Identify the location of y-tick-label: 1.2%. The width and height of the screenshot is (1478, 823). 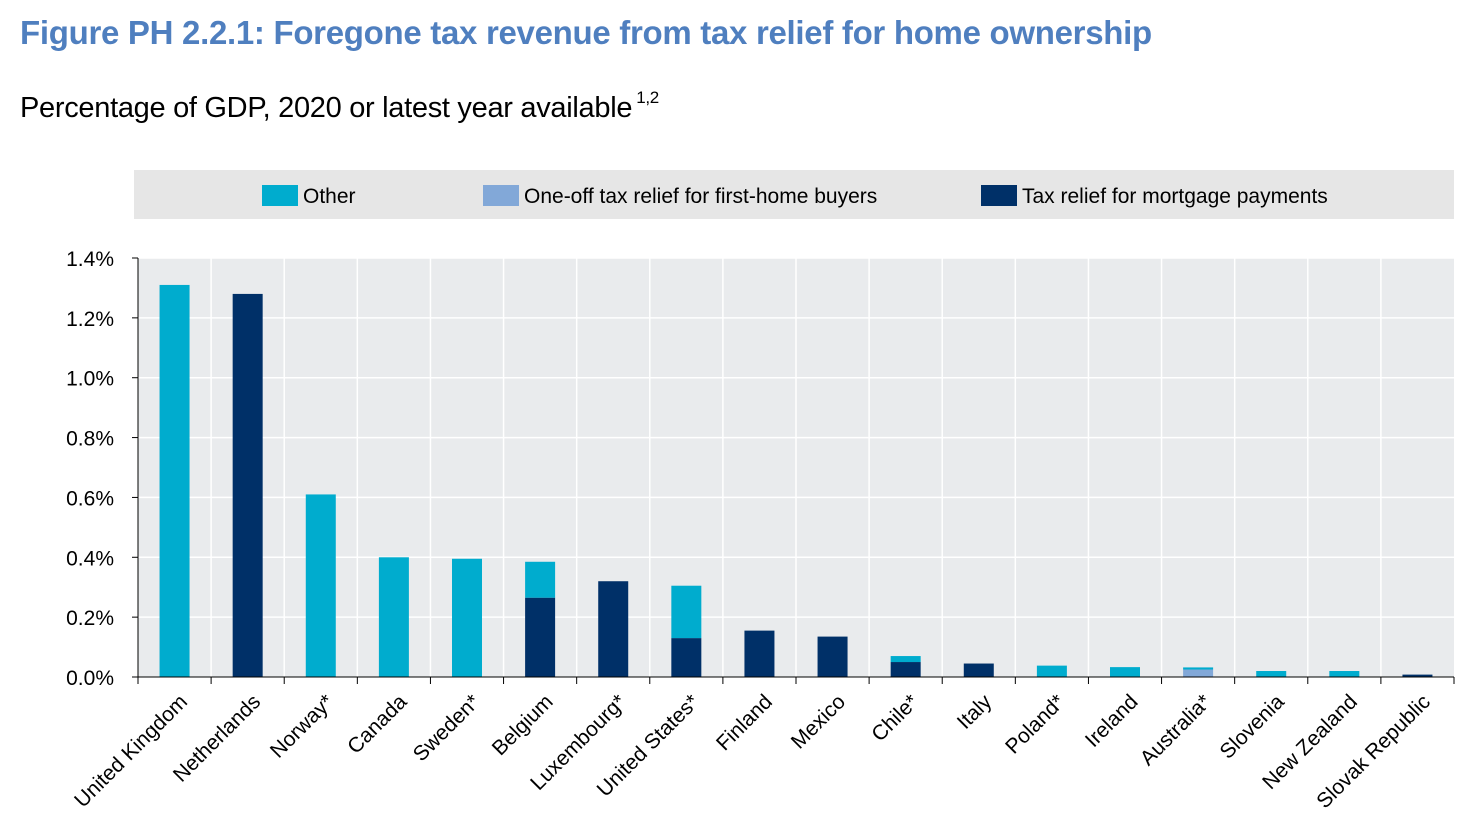
(90, 319).